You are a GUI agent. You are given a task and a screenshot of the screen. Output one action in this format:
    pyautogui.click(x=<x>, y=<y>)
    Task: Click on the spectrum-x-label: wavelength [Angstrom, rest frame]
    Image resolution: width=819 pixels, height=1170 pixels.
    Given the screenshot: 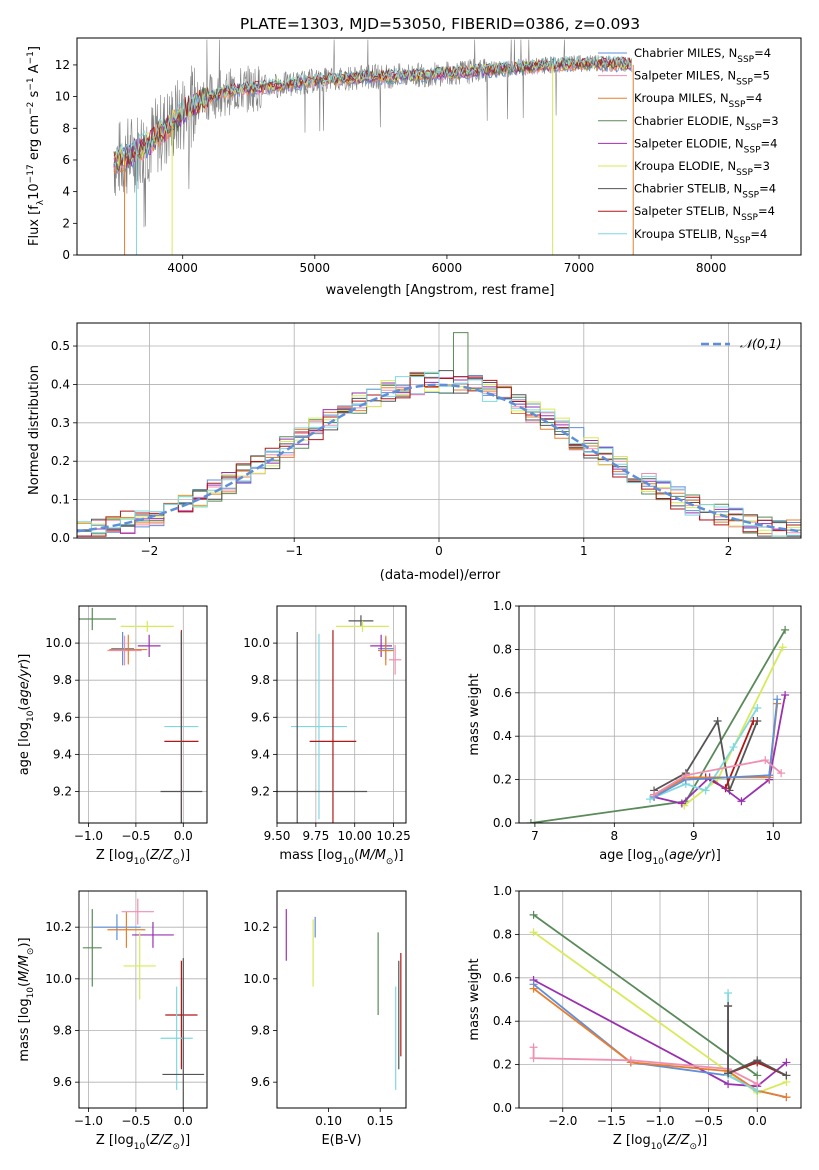 What is the action you would take?
    pyautogui.click(x=440, y=290)
    